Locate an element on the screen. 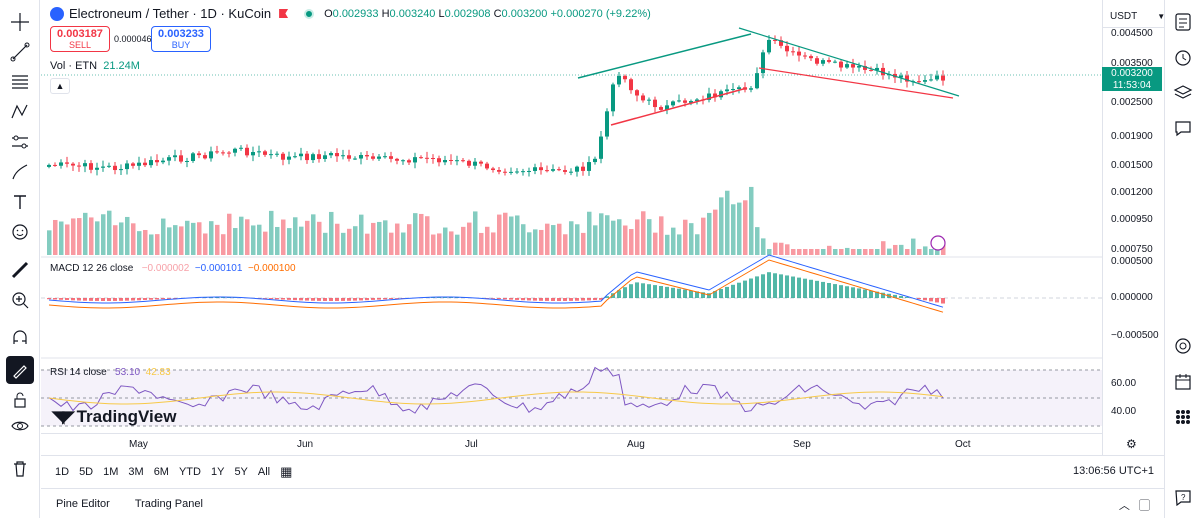  symbol-title: Electroneum / Tether · 1D · KuCoin is located at coordinates (170, 13).